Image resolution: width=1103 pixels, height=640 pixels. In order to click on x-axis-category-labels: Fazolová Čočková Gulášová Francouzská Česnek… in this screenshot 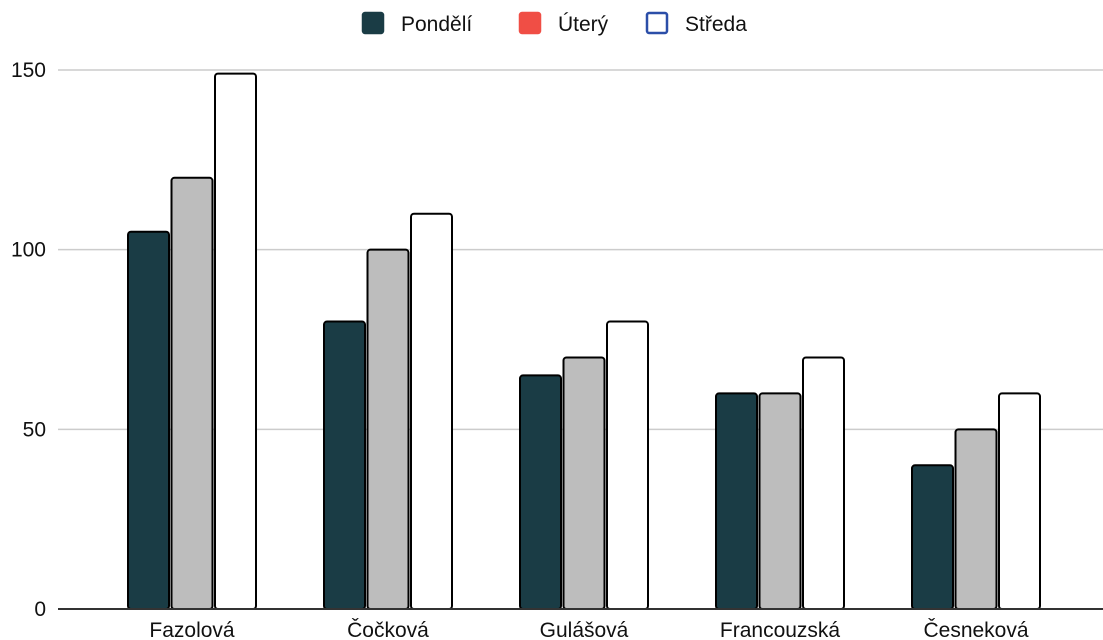, I will do `click(588, 629)`.